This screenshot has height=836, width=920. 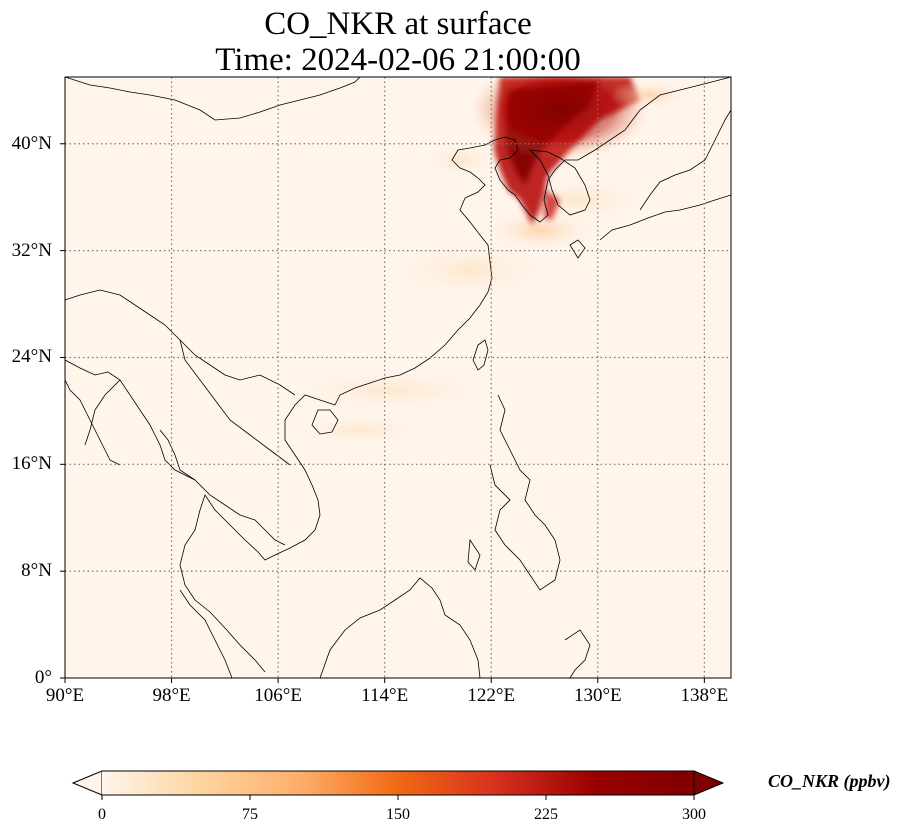 What do you see at coordinates (694, 814) in the screenshot?
I see `colorbar-tick-label: 300` at bounding box center [694, 814].